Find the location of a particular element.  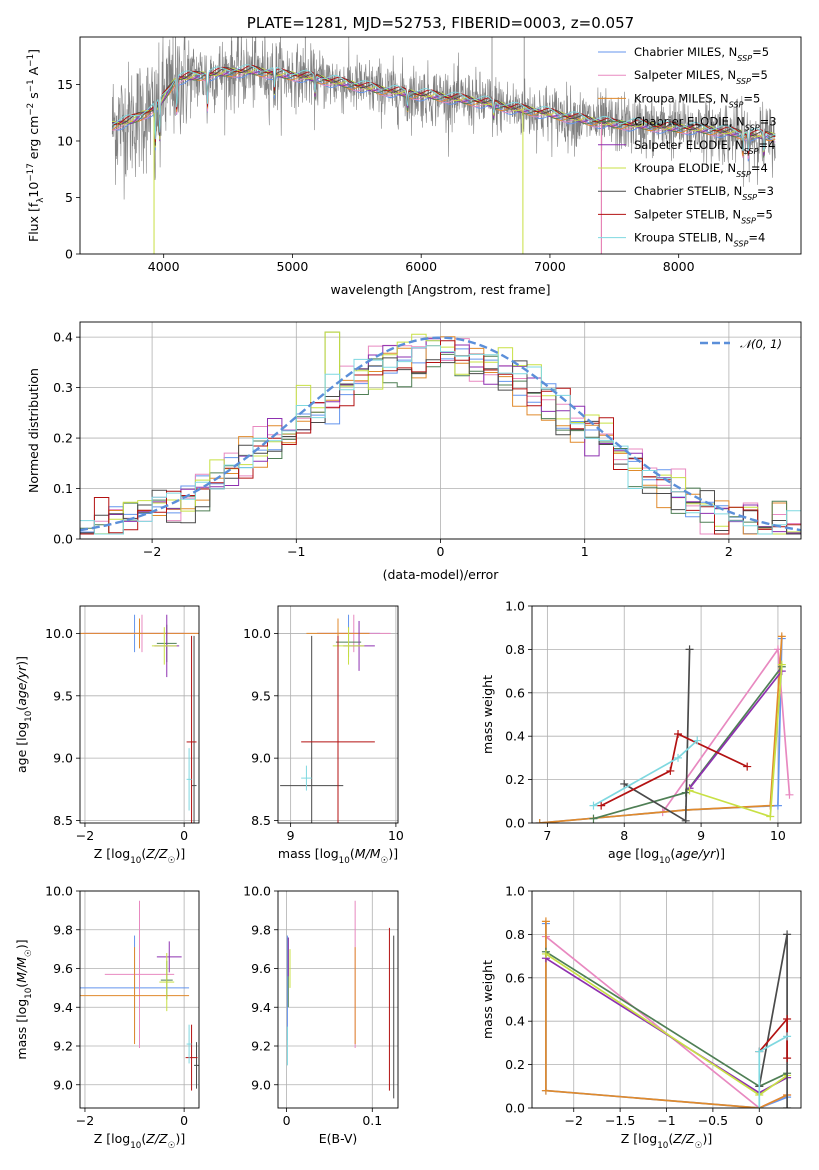

mass-Z-ytick-label-0: 9.0 is located at coordinates (63, 1084).